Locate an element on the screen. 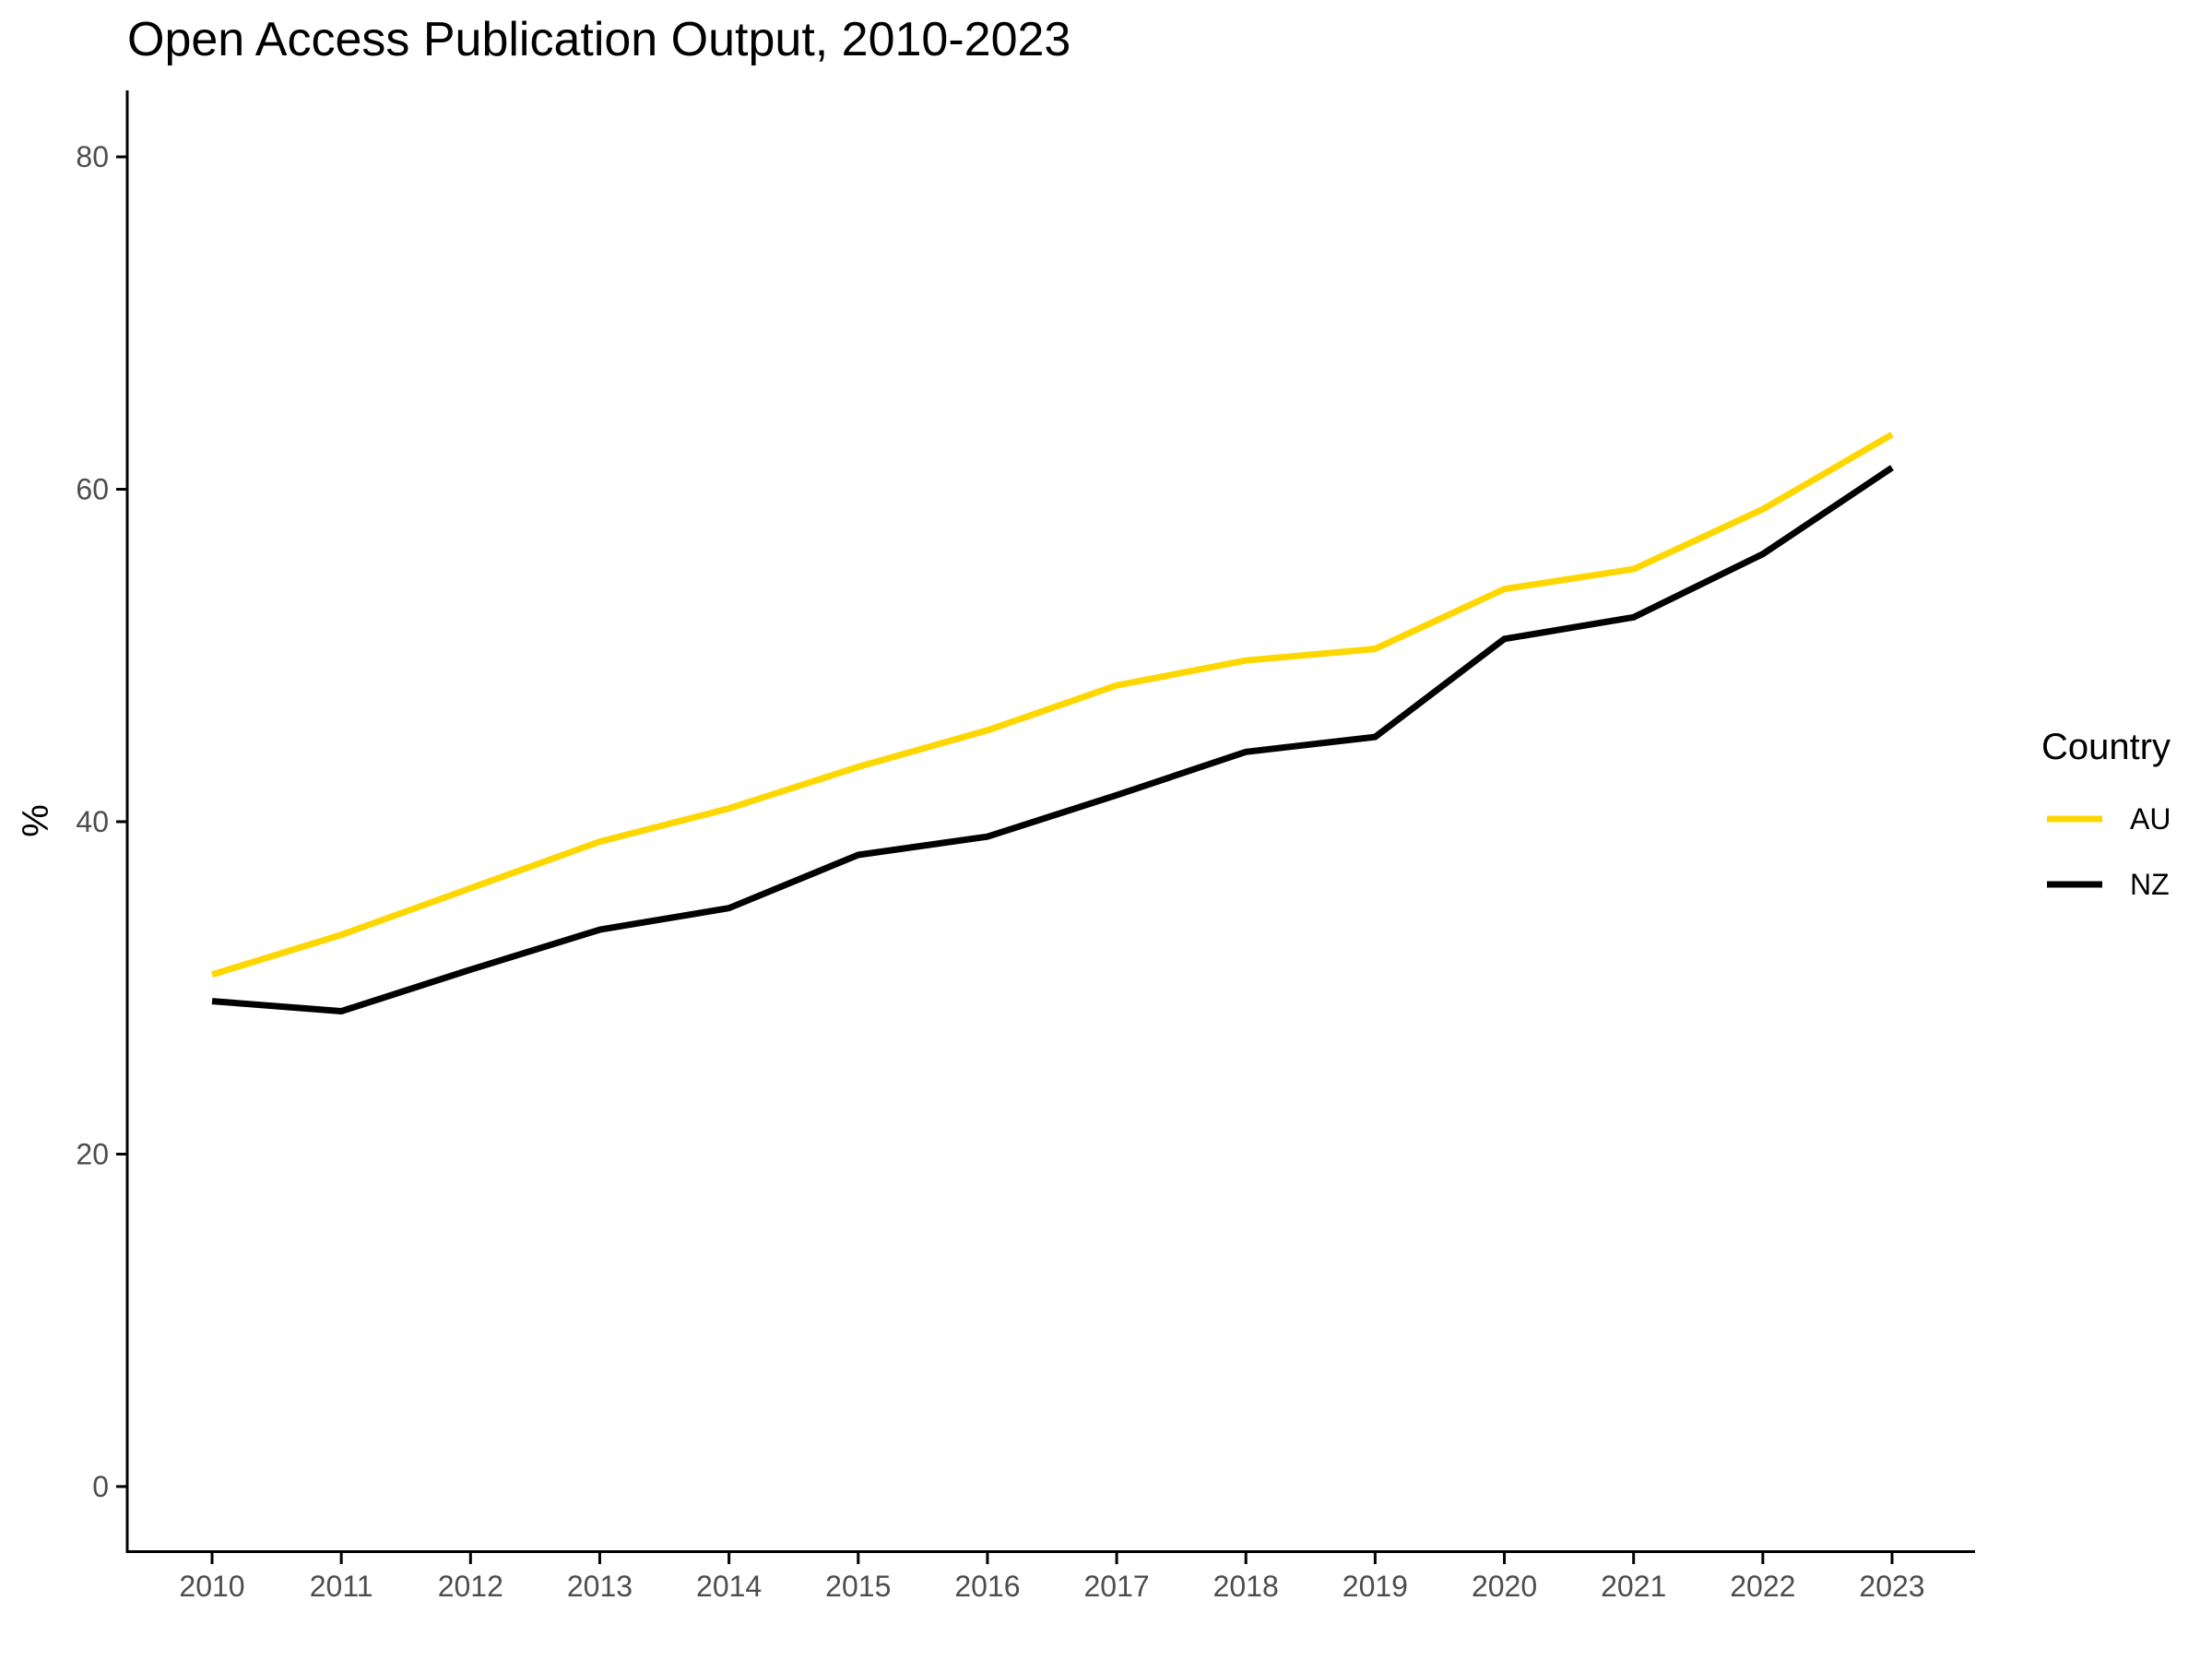 The image size is (2212, 1660). x-tick-label: 2014 is located at coordinates (729, 1586).